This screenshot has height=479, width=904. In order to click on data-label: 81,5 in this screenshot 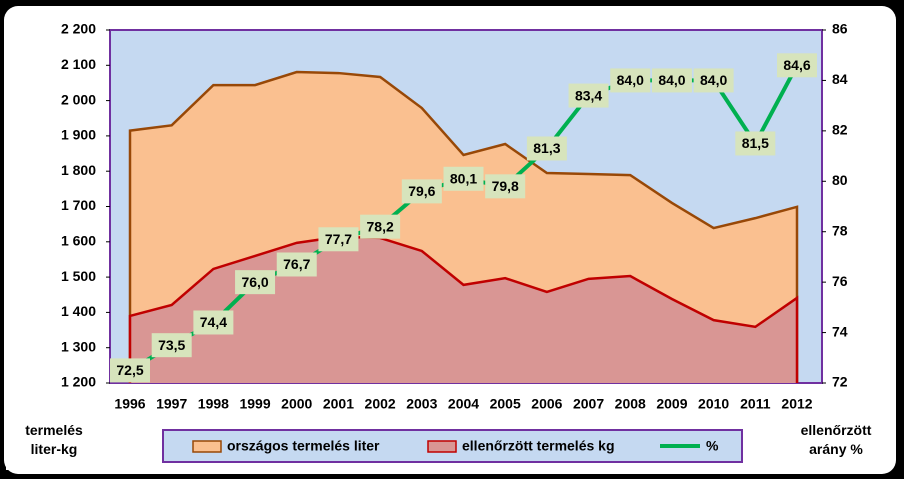, I will do `click(755, 143)`.